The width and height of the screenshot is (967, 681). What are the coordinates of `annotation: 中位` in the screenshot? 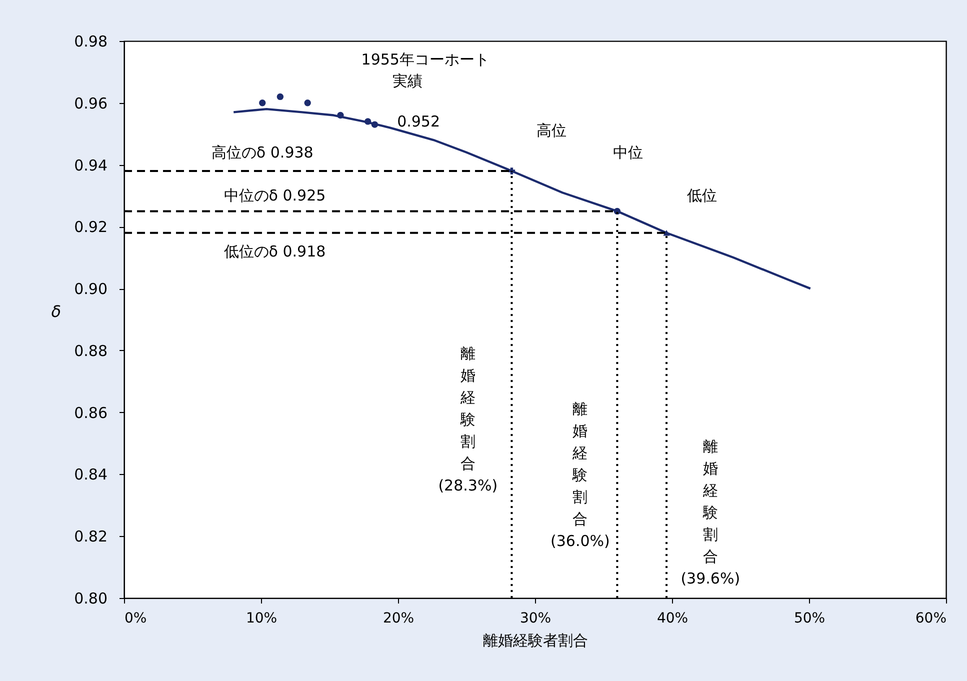 It's located at (628, 152).